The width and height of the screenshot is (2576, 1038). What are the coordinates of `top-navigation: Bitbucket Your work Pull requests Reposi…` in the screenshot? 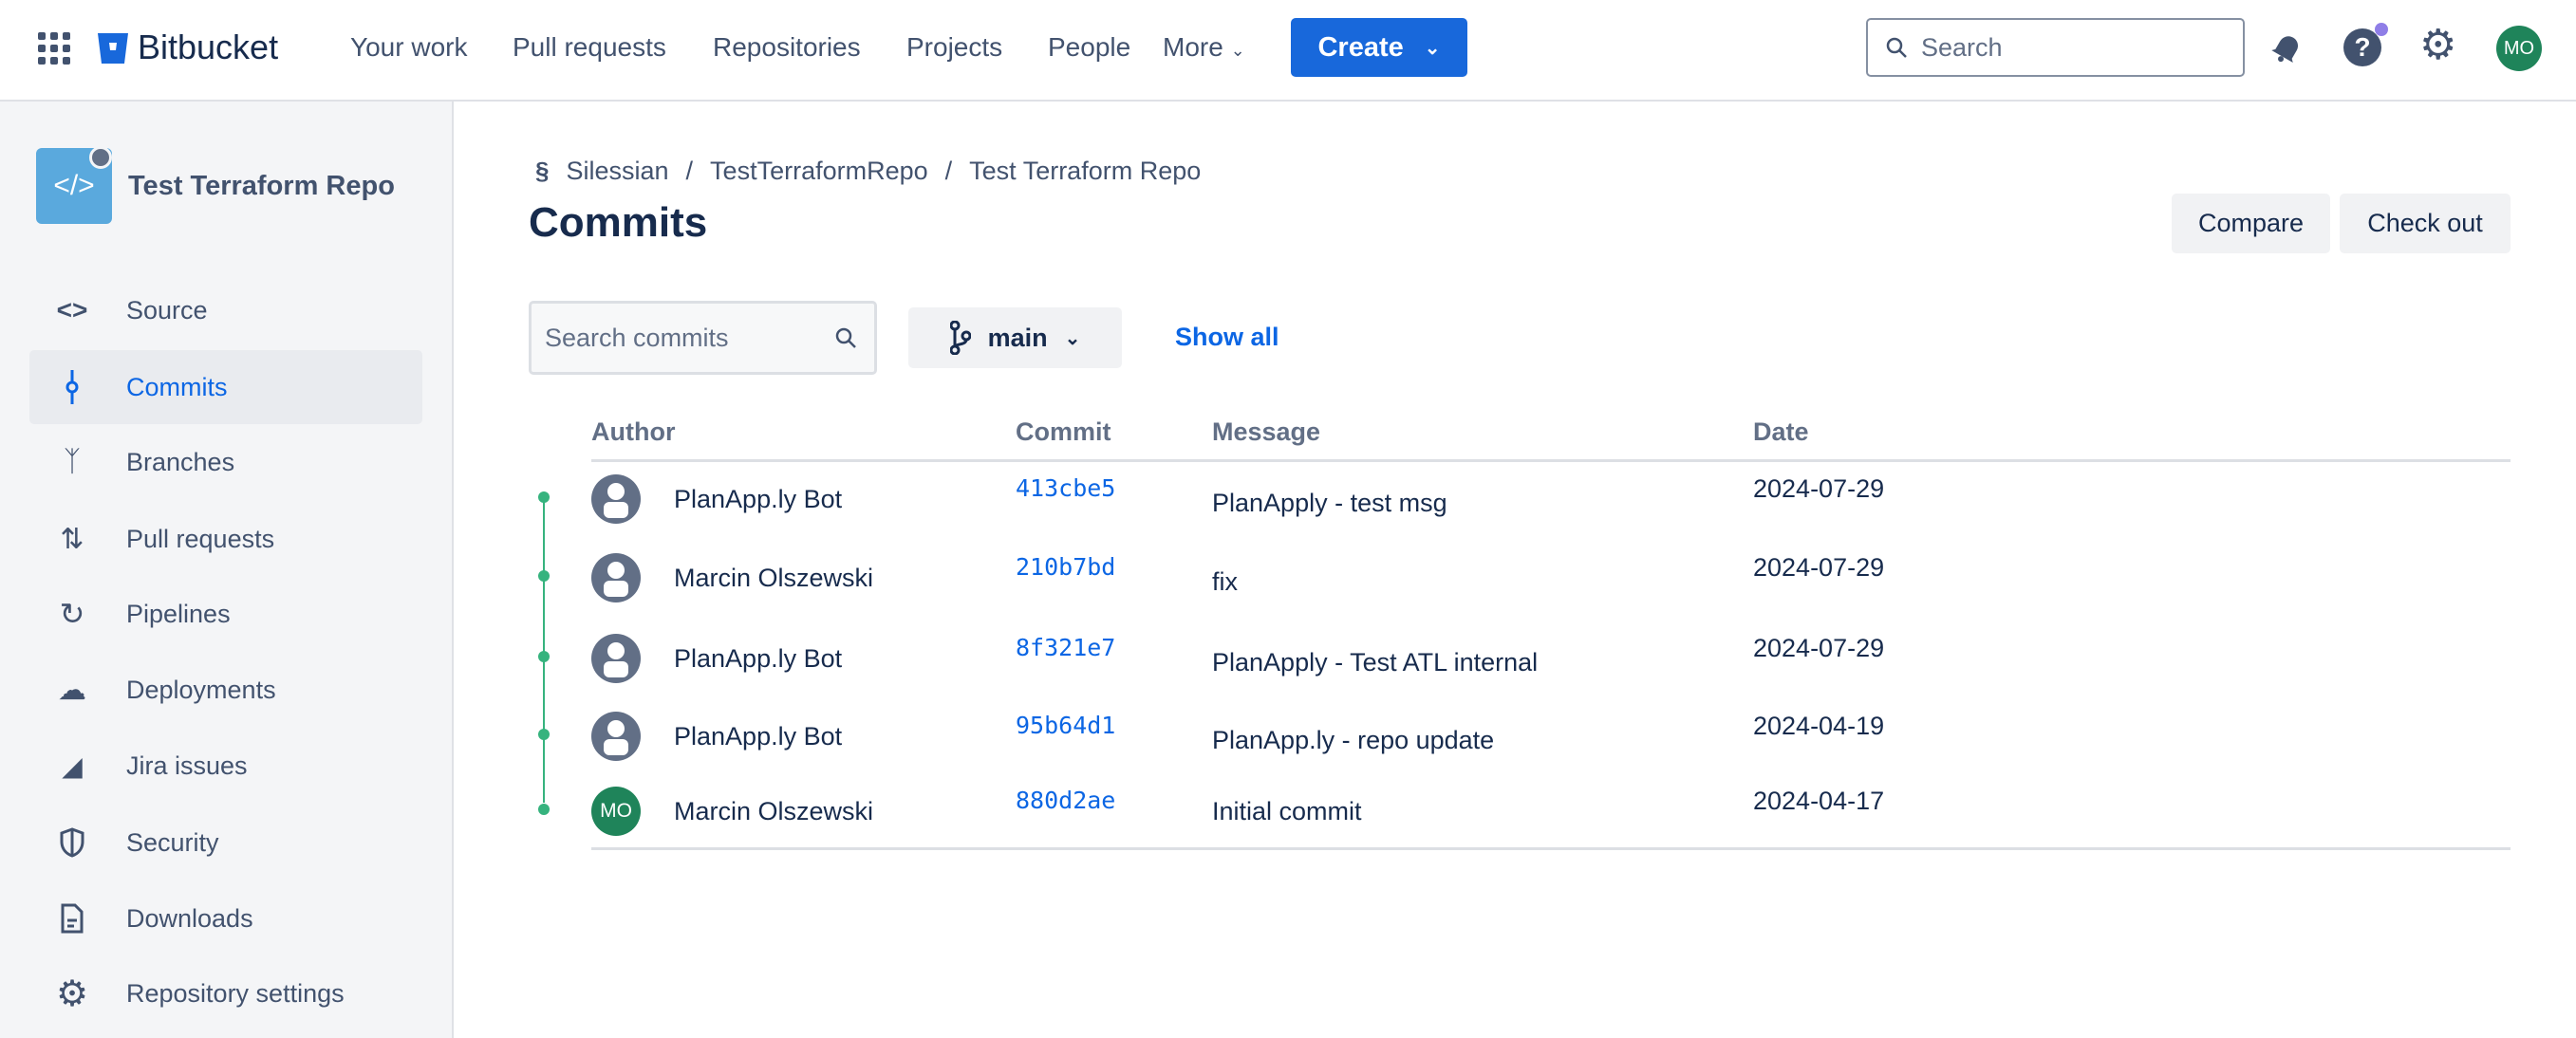 It's located at (1288, 51).